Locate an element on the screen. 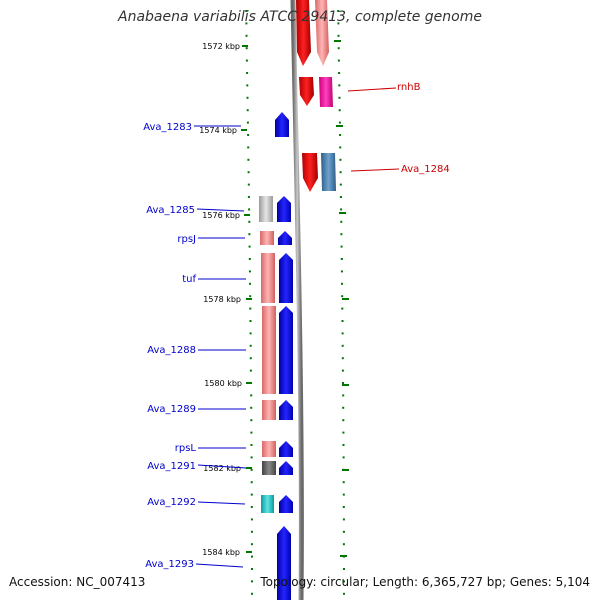 The height and width of the screenshot is (600, 600). svg-text: Ava_1293 is located at coordinates (169, 564).